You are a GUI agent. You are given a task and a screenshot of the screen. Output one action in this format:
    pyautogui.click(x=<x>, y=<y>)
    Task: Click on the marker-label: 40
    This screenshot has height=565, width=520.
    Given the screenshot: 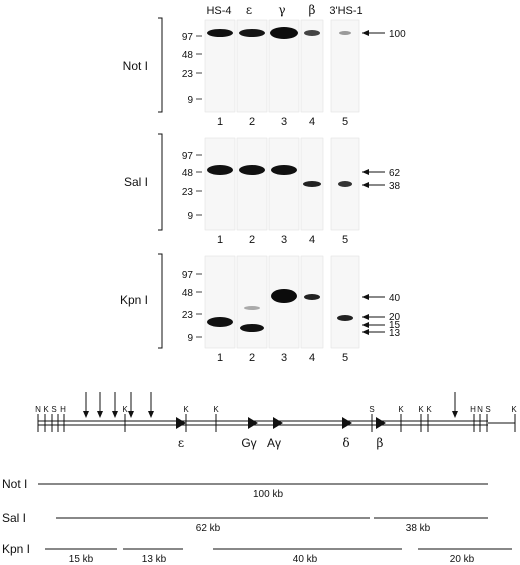 What is the action you would take?
    pyautogui.click(x=395, y=298)
    